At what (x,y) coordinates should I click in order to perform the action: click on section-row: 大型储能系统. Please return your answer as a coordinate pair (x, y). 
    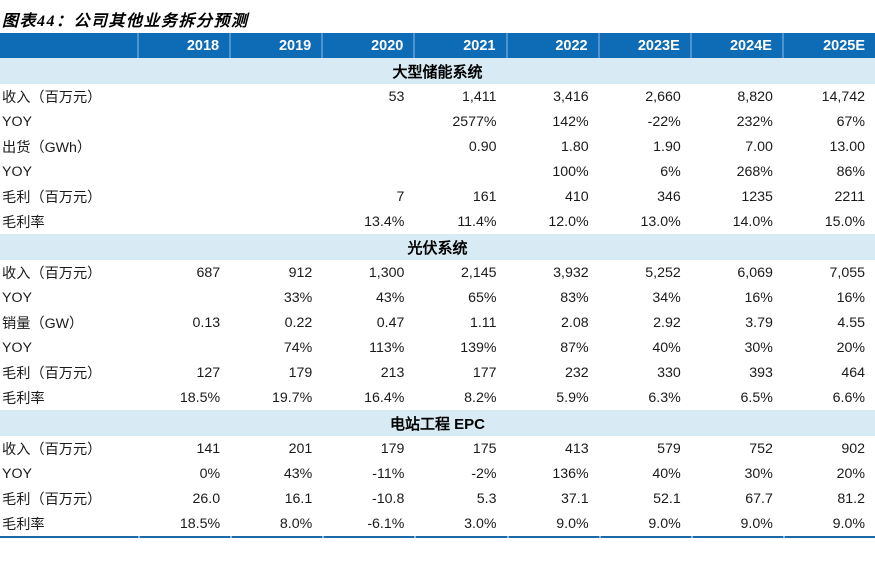
    Looking at the image, I should click on (437, 71).